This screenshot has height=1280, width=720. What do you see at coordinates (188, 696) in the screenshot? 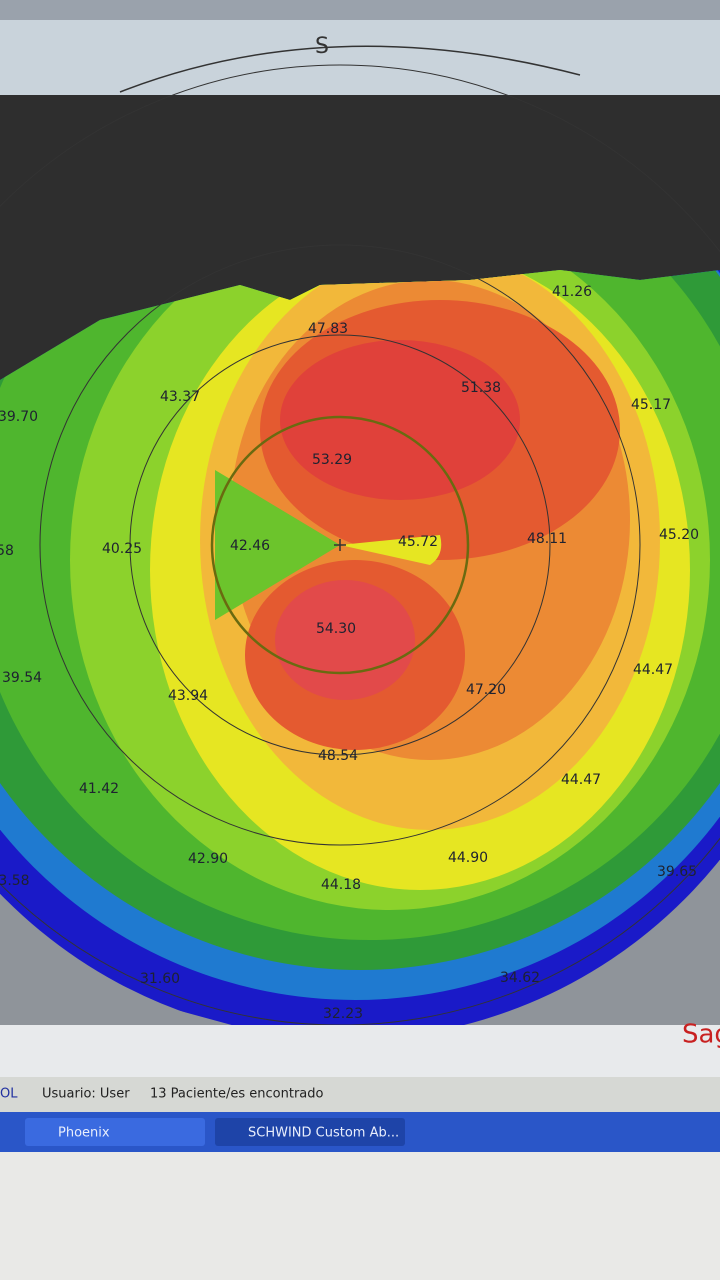
I see `map-value: 43.94` at bounding box center [188, 696].